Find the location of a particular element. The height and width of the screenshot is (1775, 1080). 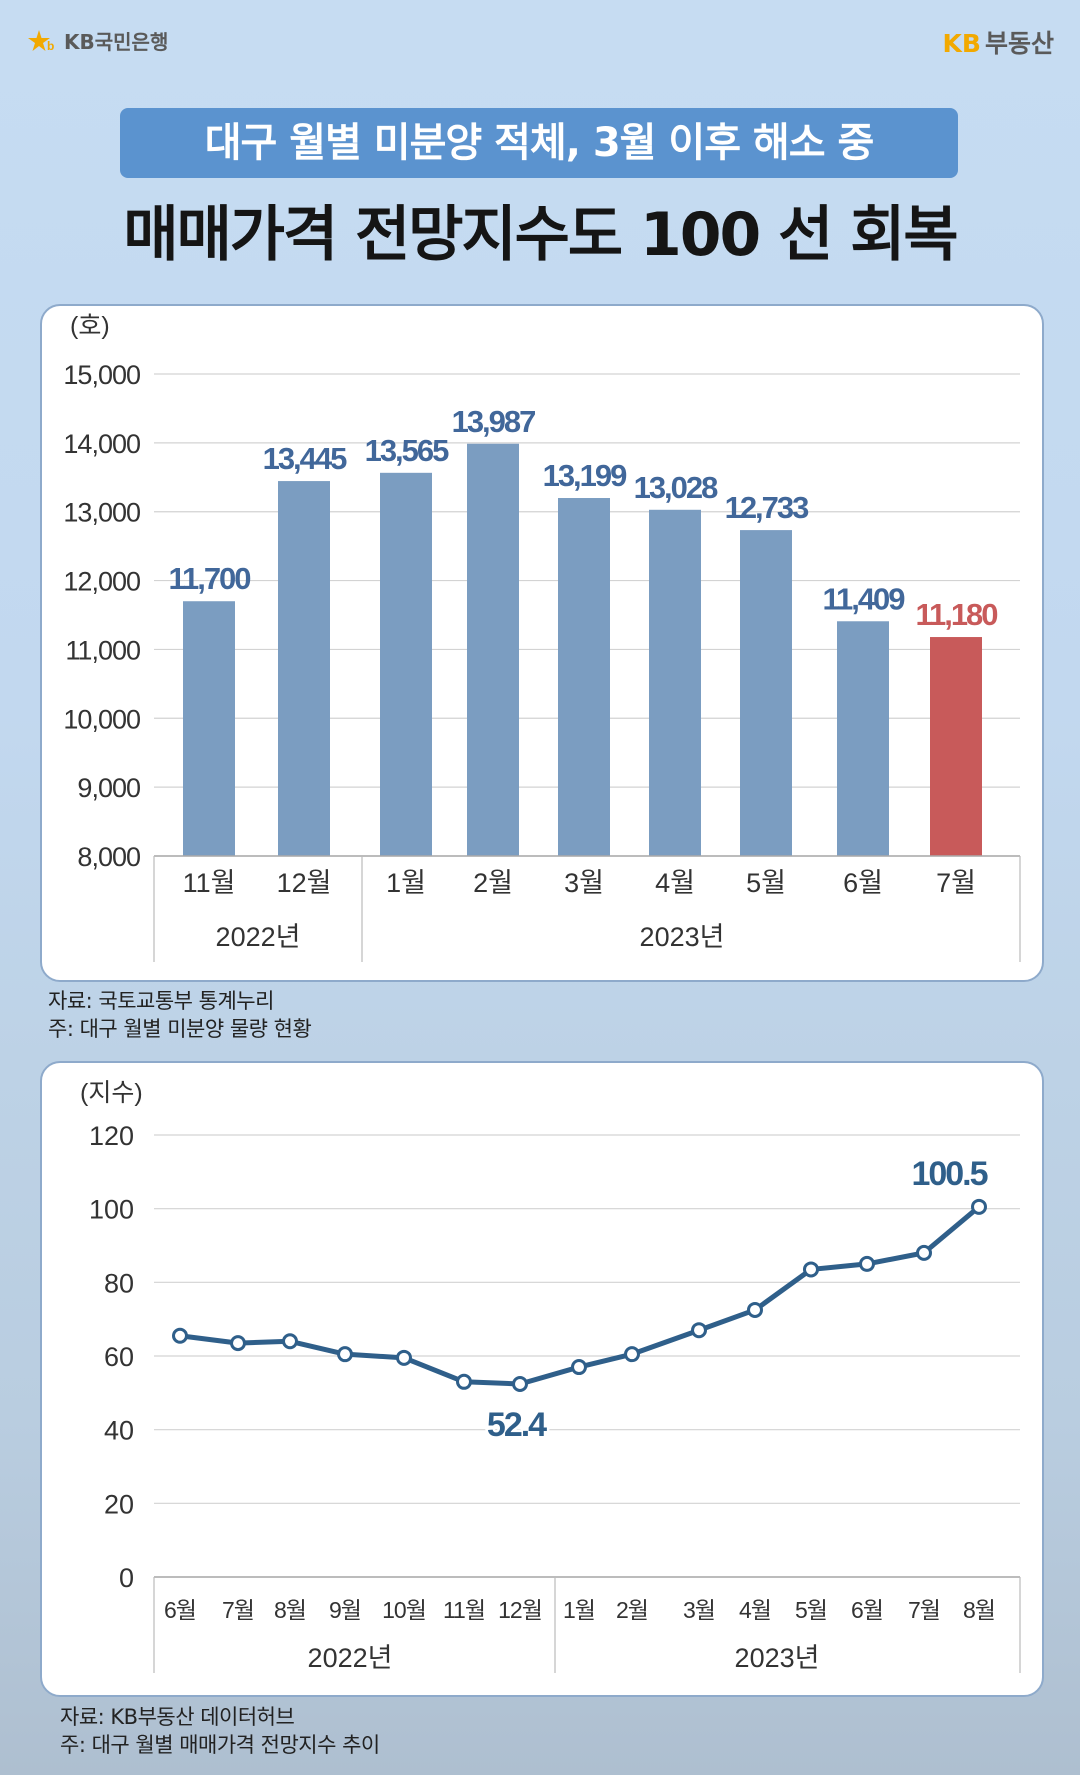

line-x-tick: 9월 is located at coordinates (345, 1610).